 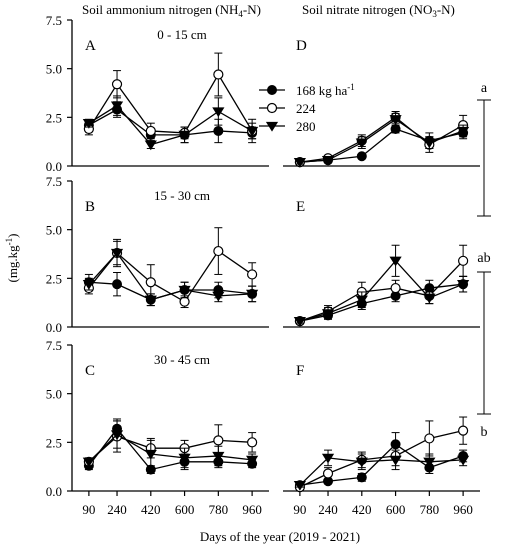 I want to click on panel-letter: D, so click(x=301, y=46).